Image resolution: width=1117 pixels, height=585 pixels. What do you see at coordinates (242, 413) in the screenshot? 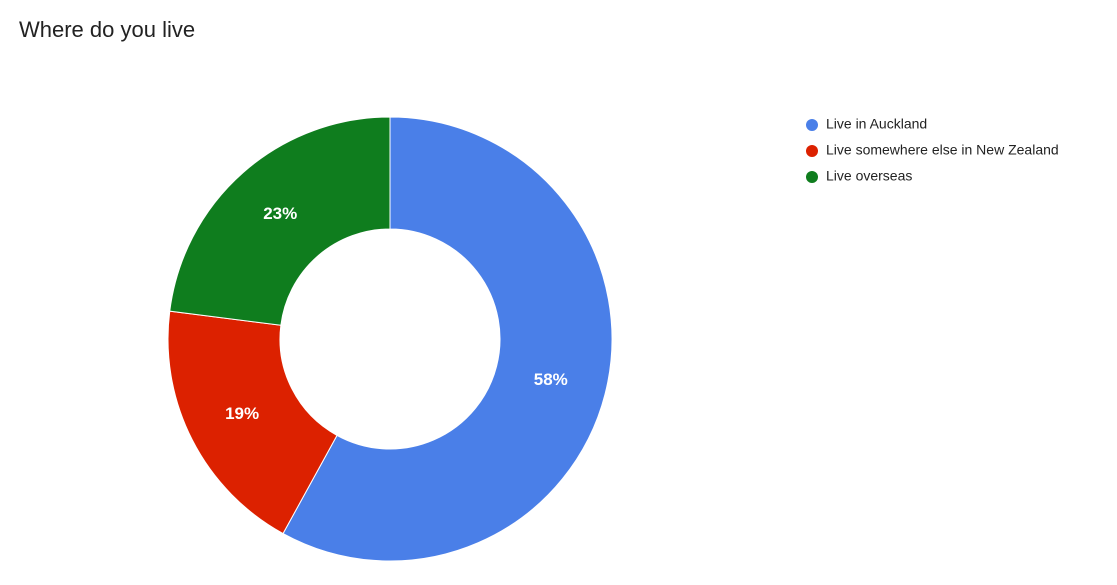
I see `value-label: 19%` at bounding box center [242, 413].